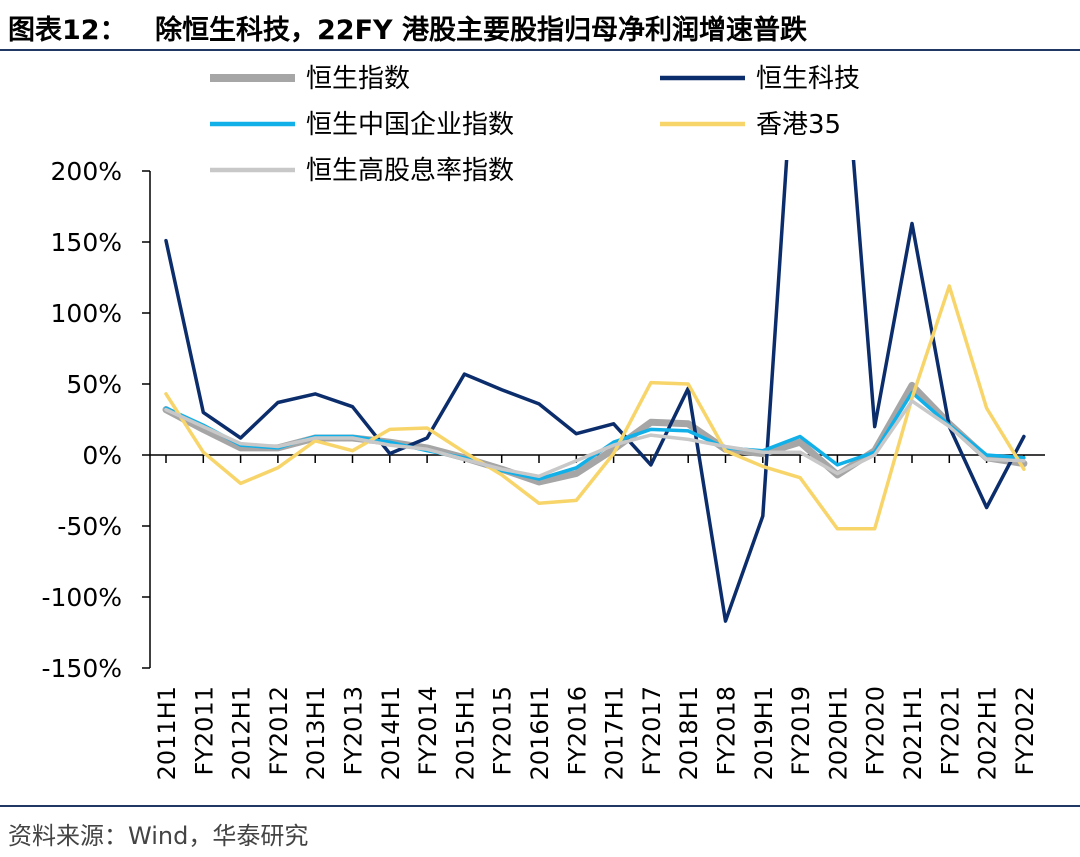 This screenshot has width=1080, height=857. I want to click on x-tick-label: FY2016, so click(577, 731).